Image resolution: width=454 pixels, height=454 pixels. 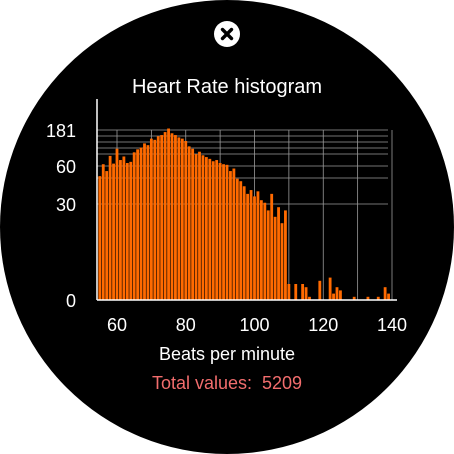 I want to click on x-tick-label: 100, so click(x=254, y=325).